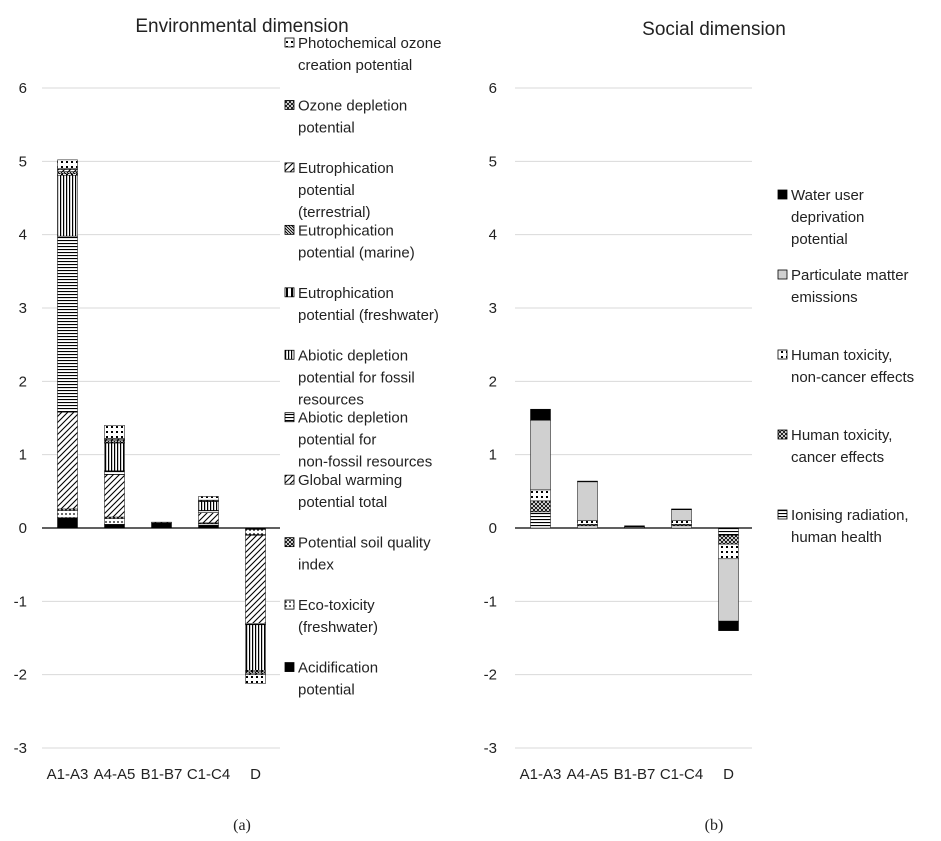  Describe the element at coordinates (350, 491) in the screenshot. I see `legend-label: Global warming potential total` at that location.